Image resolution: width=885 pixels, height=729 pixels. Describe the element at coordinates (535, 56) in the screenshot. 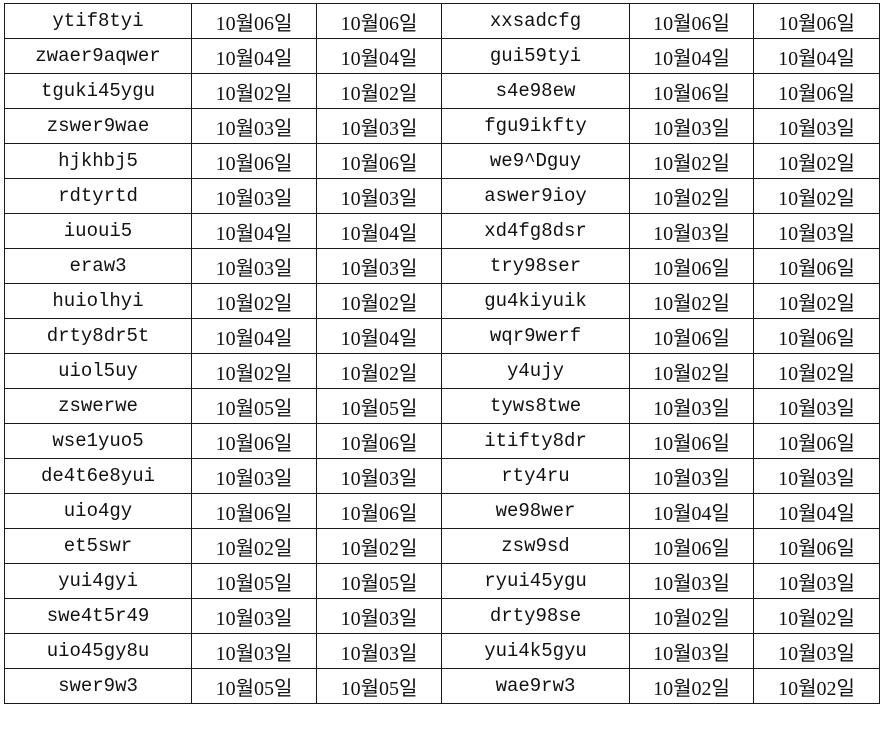

I see `code-cell: gui59tyi` at that location.